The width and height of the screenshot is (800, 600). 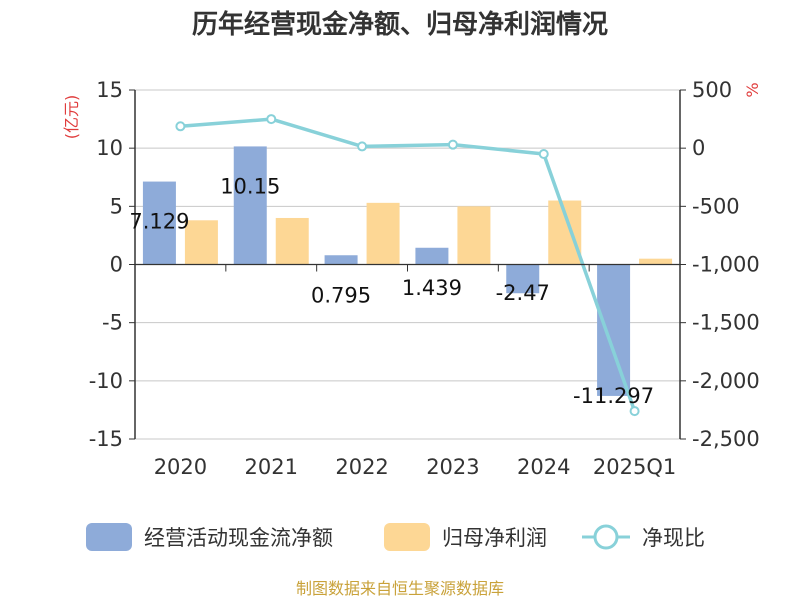 I want to click on right-axis: 500 0 -500 -1,000 -1,500 -2,000 -2,500, so click(x=719, y=264).